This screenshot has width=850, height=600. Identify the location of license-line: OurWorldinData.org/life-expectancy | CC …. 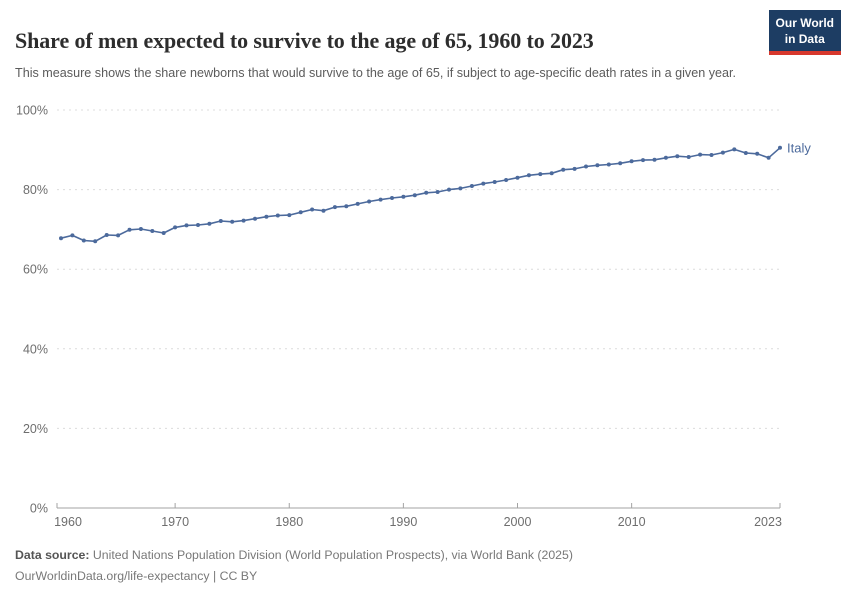
(136, 575).